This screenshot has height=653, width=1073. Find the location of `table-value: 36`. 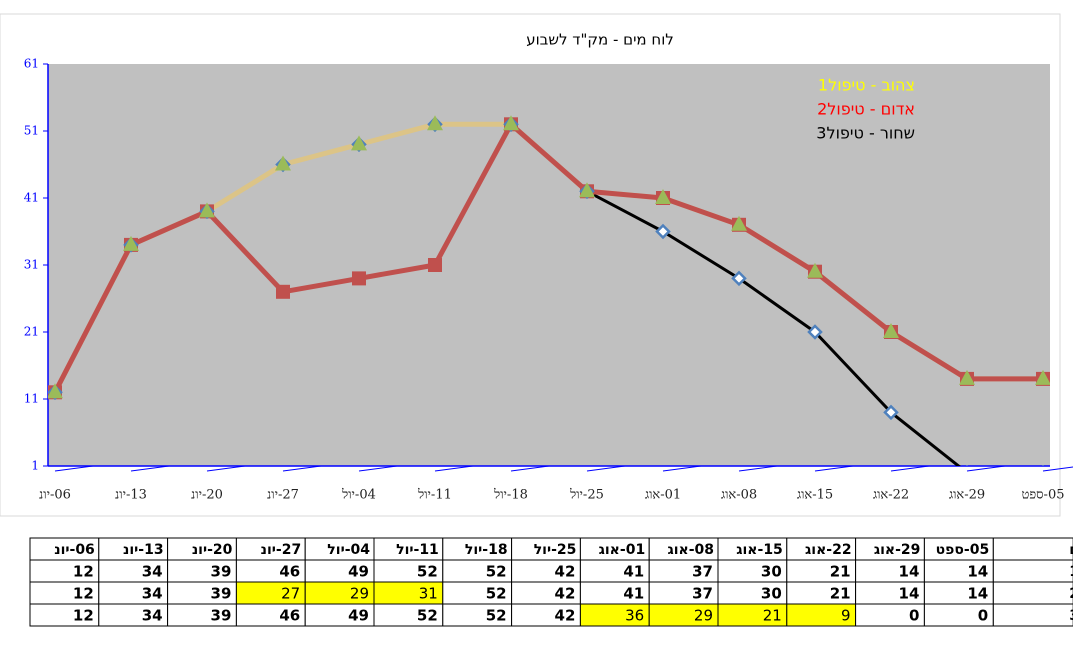

table-value: 36 is located at coordinates (634, 616).